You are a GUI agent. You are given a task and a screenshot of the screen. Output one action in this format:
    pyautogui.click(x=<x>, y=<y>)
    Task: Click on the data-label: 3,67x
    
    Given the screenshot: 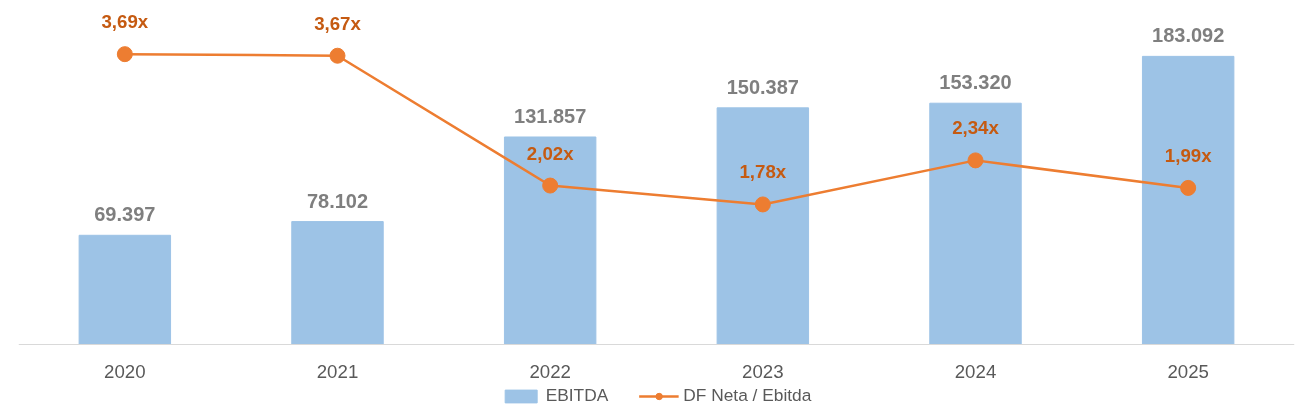 What is the action you would take?
    pyautogui.click(x=338, y=23)
    